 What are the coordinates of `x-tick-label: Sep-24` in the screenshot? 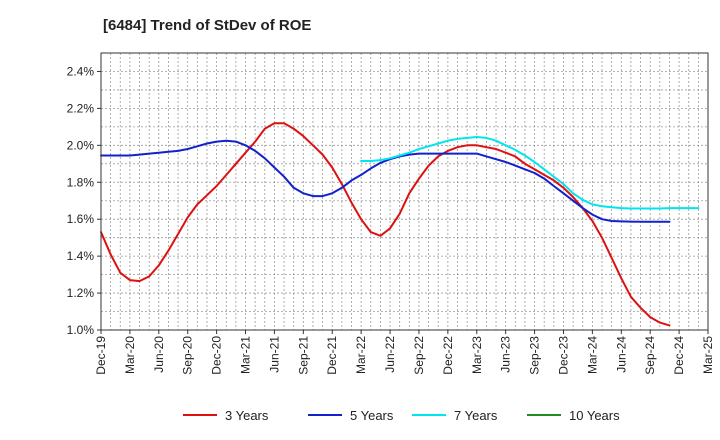 It's located at (650, 355).